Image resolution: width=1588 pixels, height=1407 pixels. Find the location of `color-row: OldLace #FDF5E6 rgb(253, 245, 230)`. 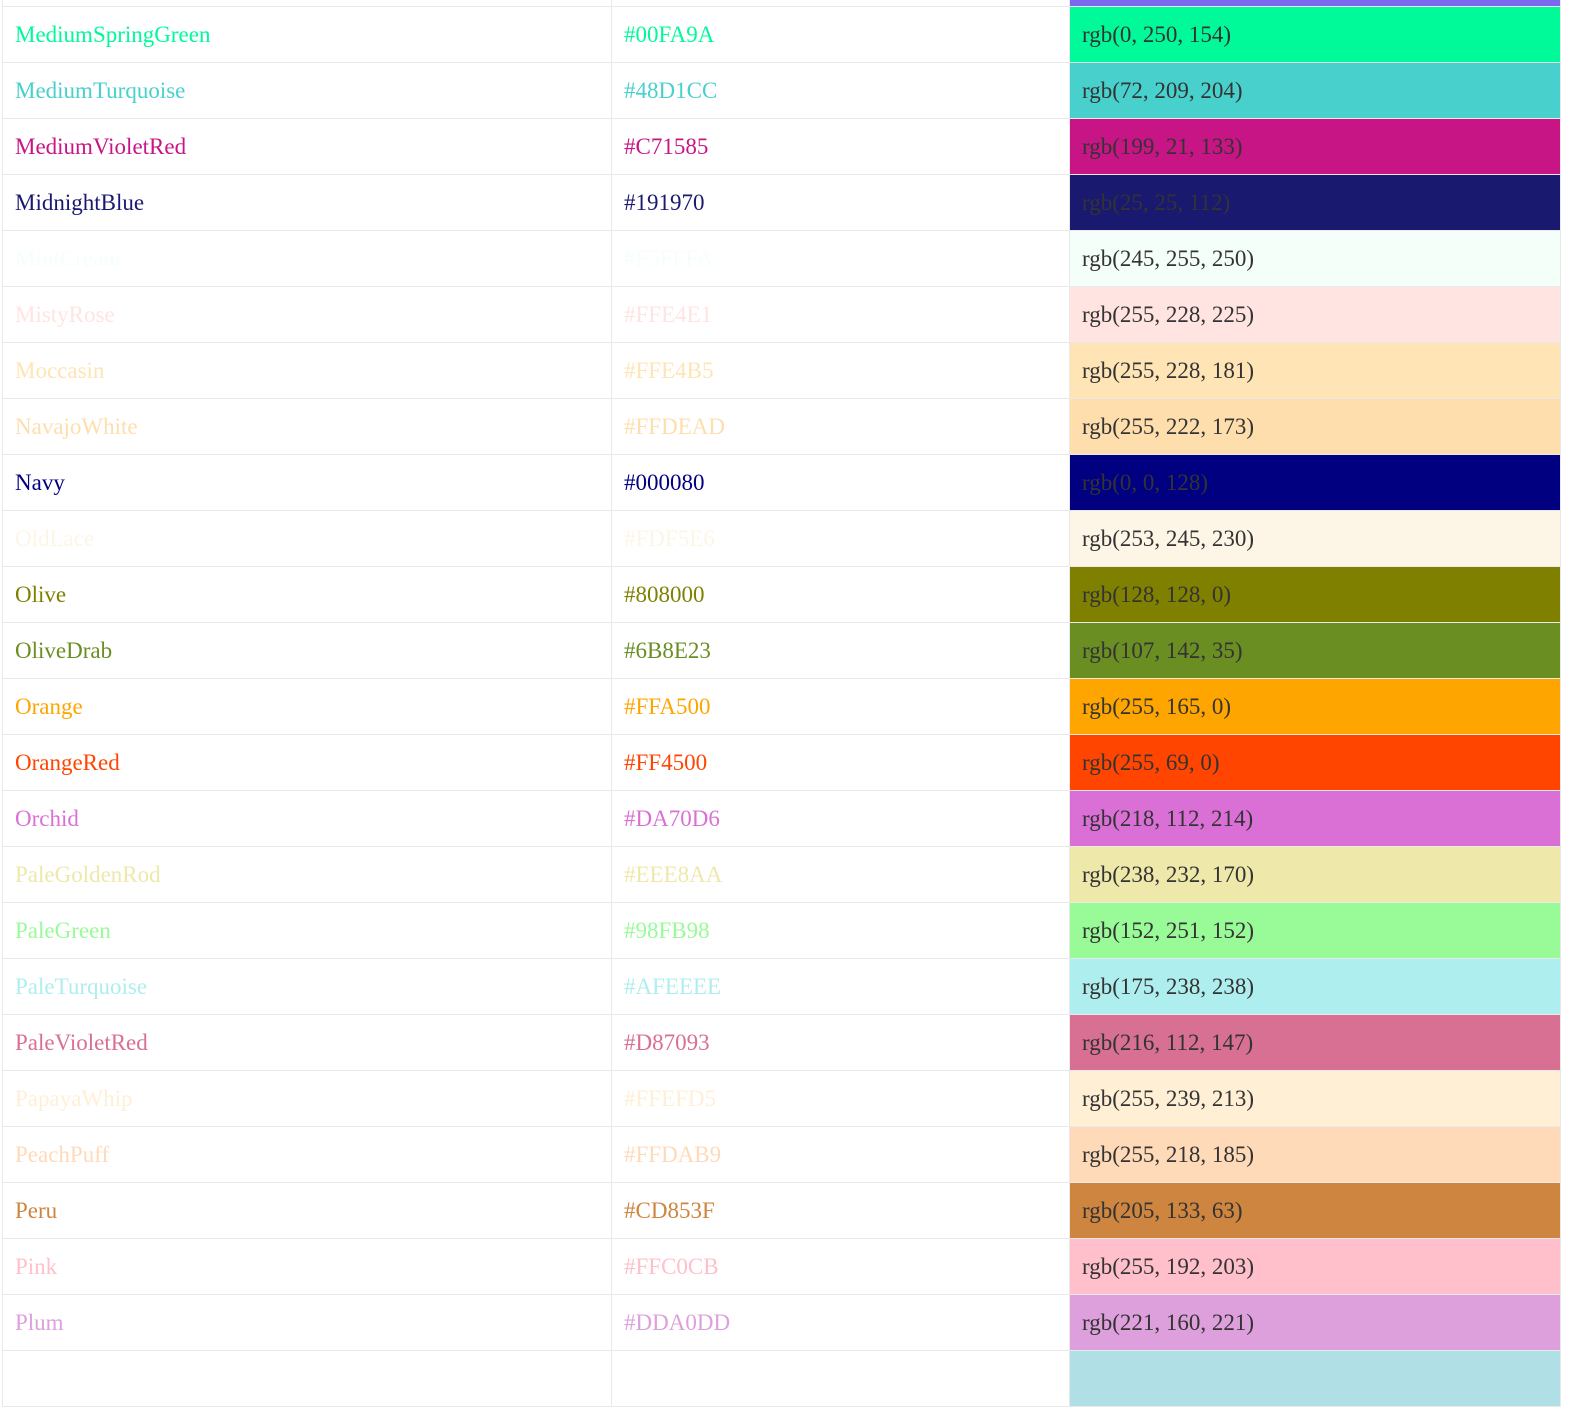

color-row: OldLace #FDF5E6 rgb(253, 245, 230) is located at coordinates (781, 538).